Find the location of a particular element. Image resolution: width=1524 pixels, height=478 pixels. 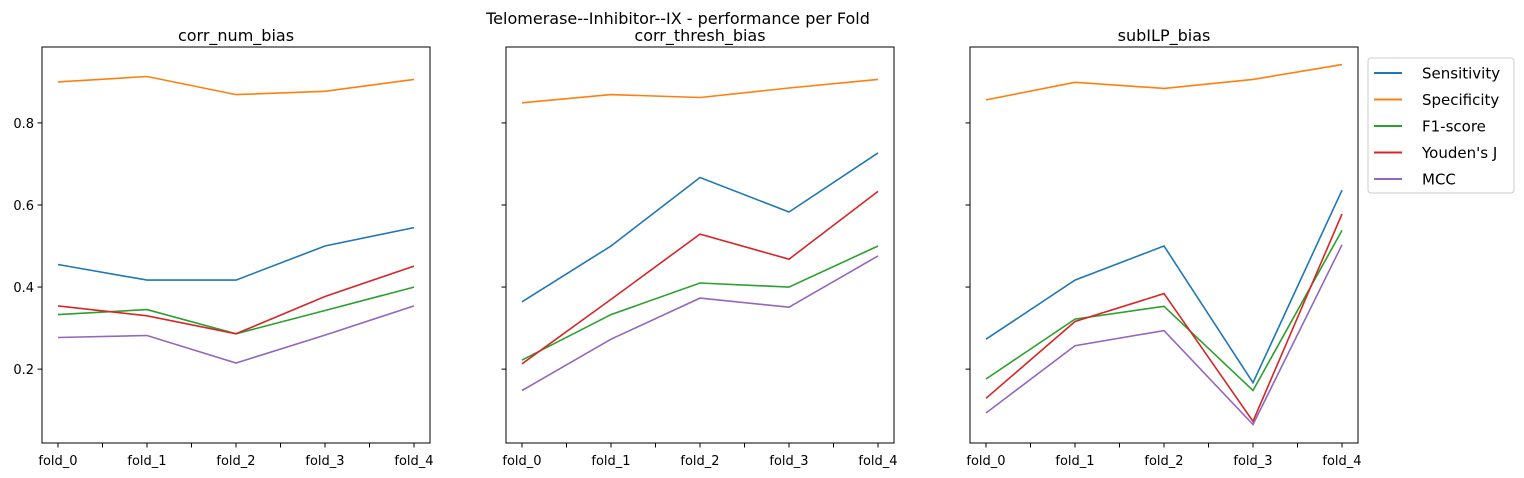

legend-box is located at coordinates (1441, 125).